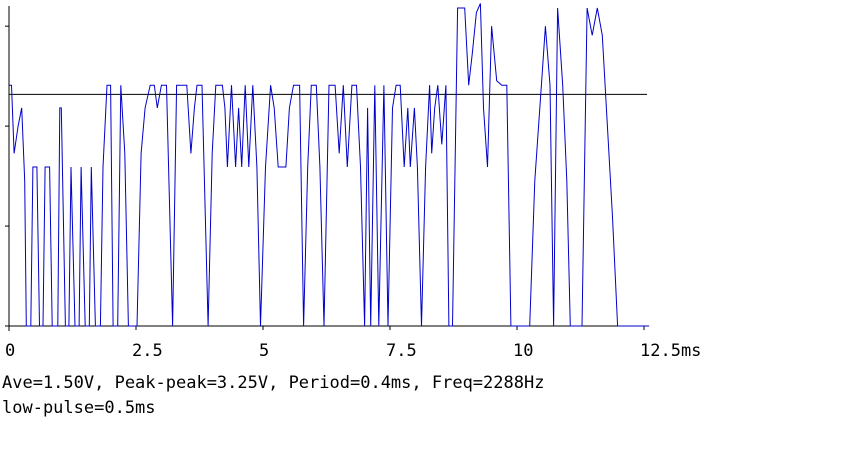  I want to click on measurement-readout-line-2: low-pulse=0.5ms, so click(79, 408).